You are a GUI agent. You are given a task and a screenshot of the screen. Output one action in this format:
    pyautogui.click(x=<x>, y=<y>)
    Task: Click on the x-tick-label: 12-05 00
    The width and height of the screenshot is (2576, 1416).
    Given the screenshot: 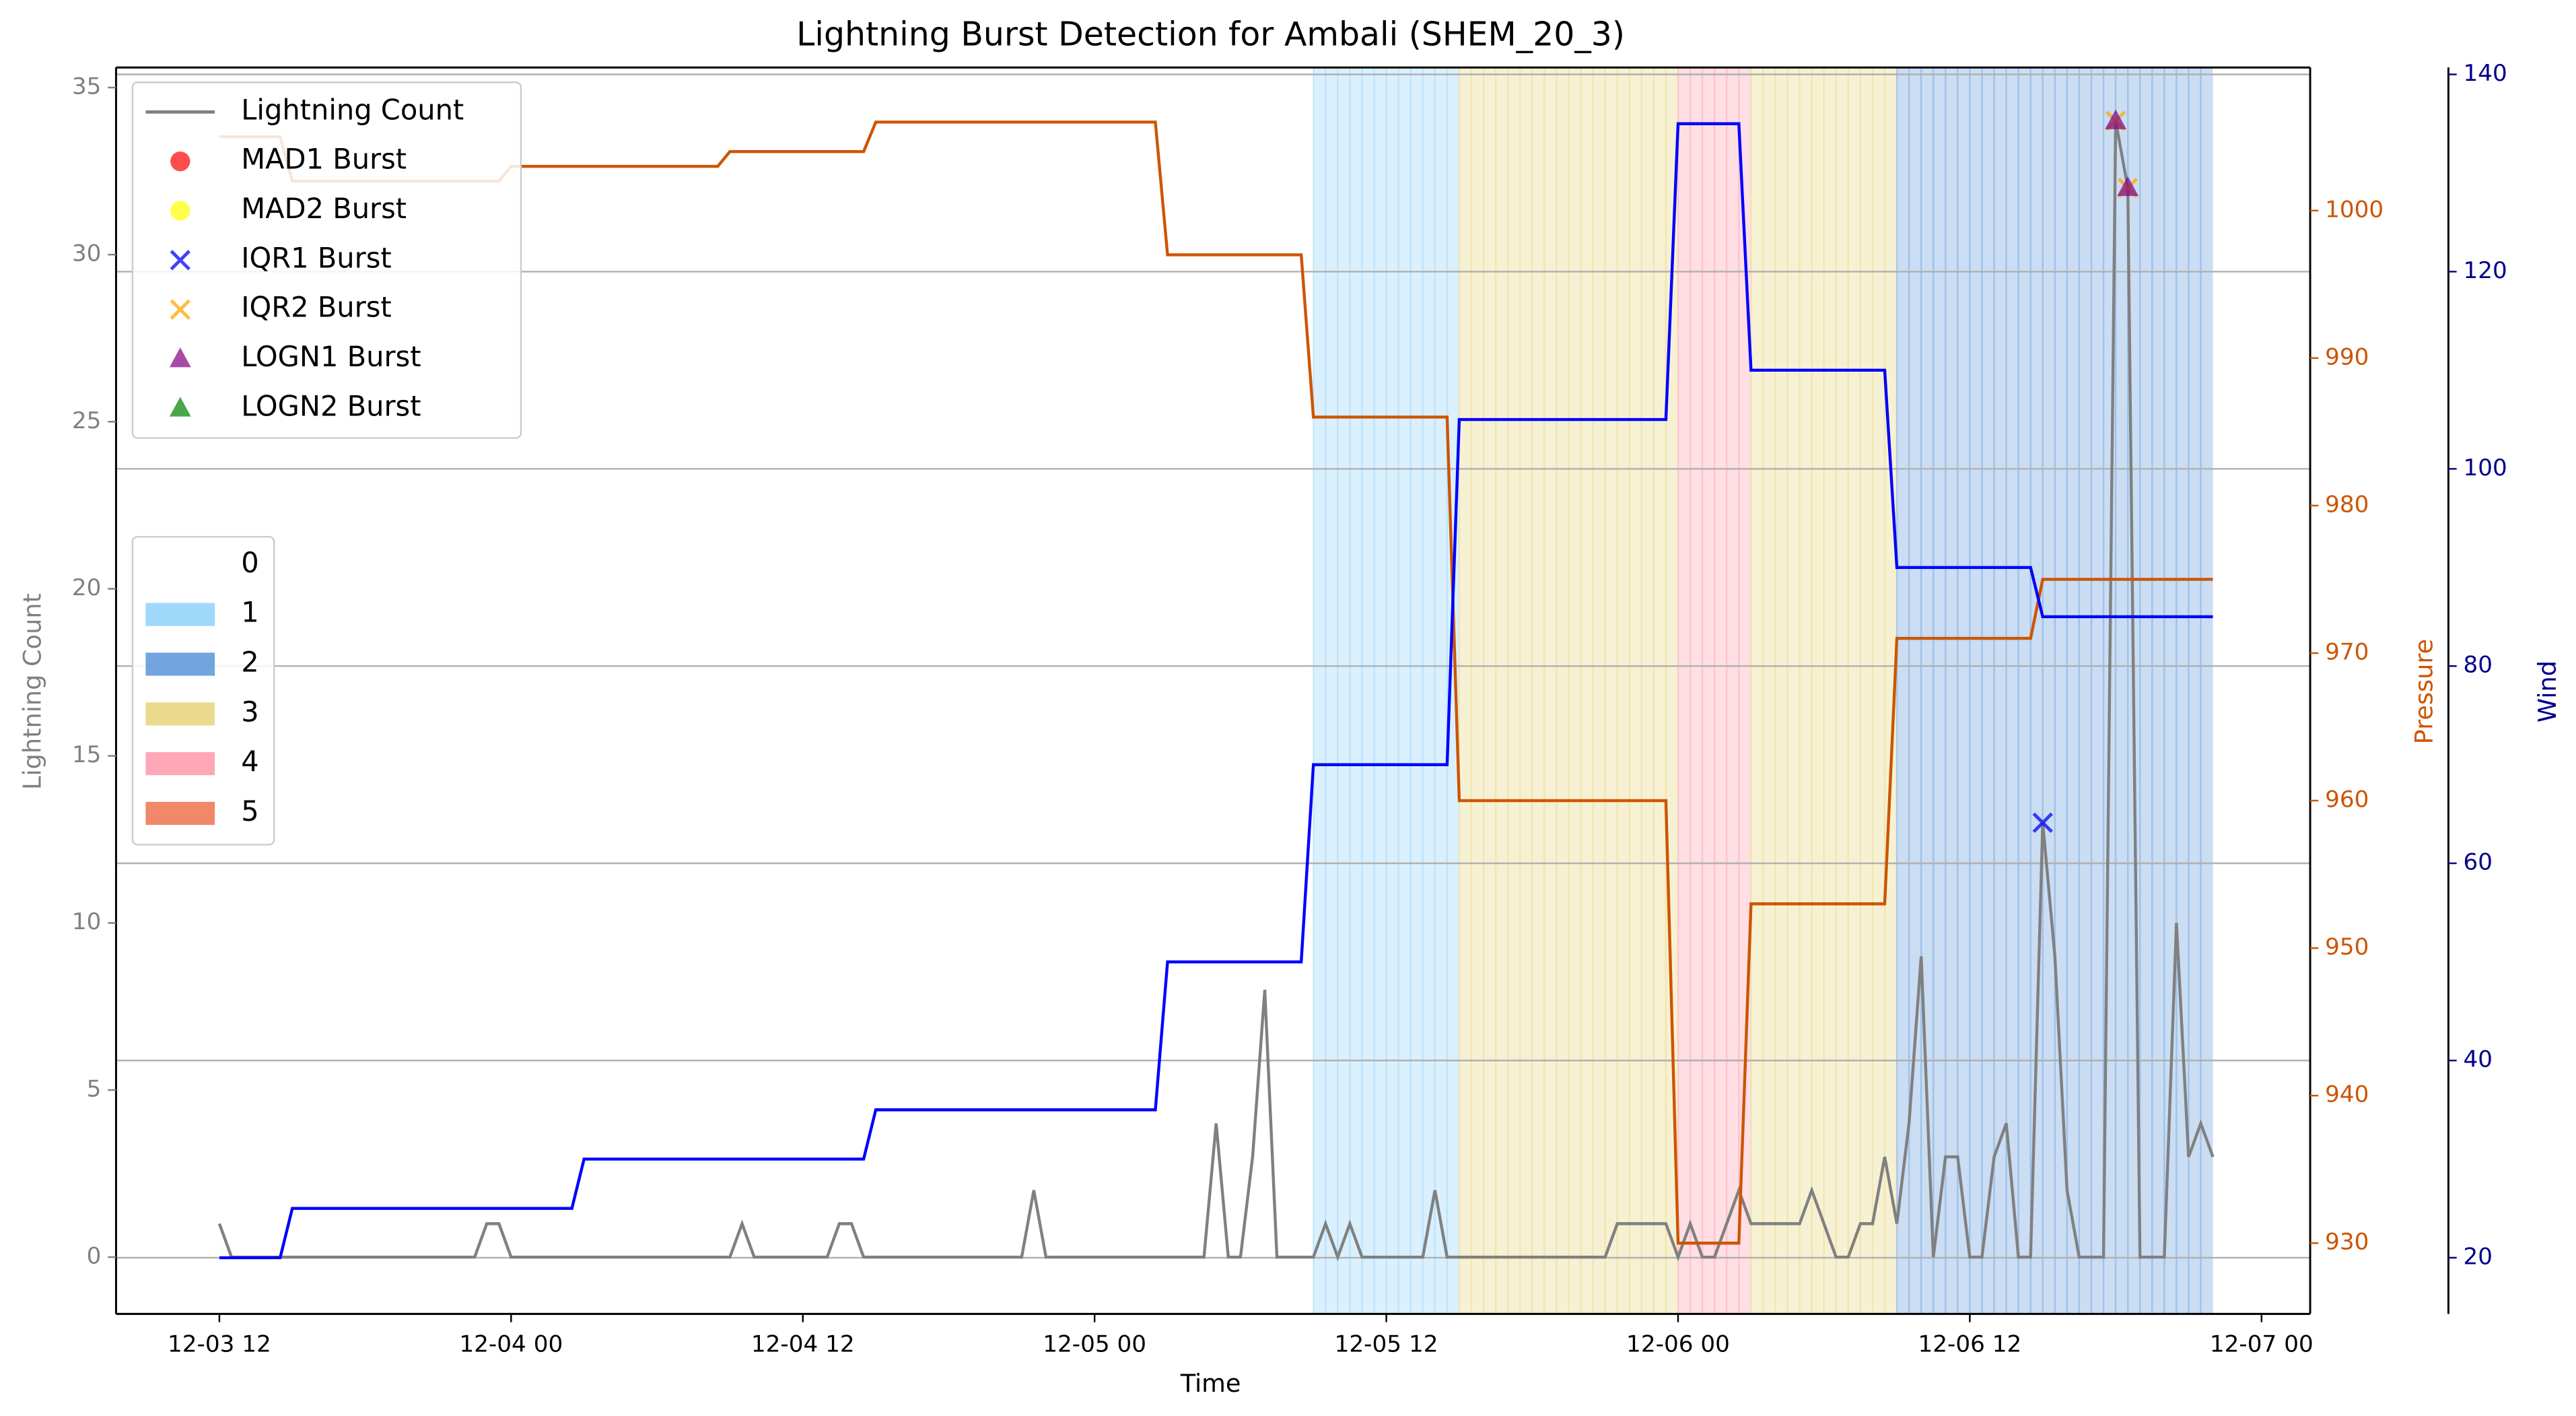 What is the action you would take?
    pyautogui.click(x=1094, y=1343)
    